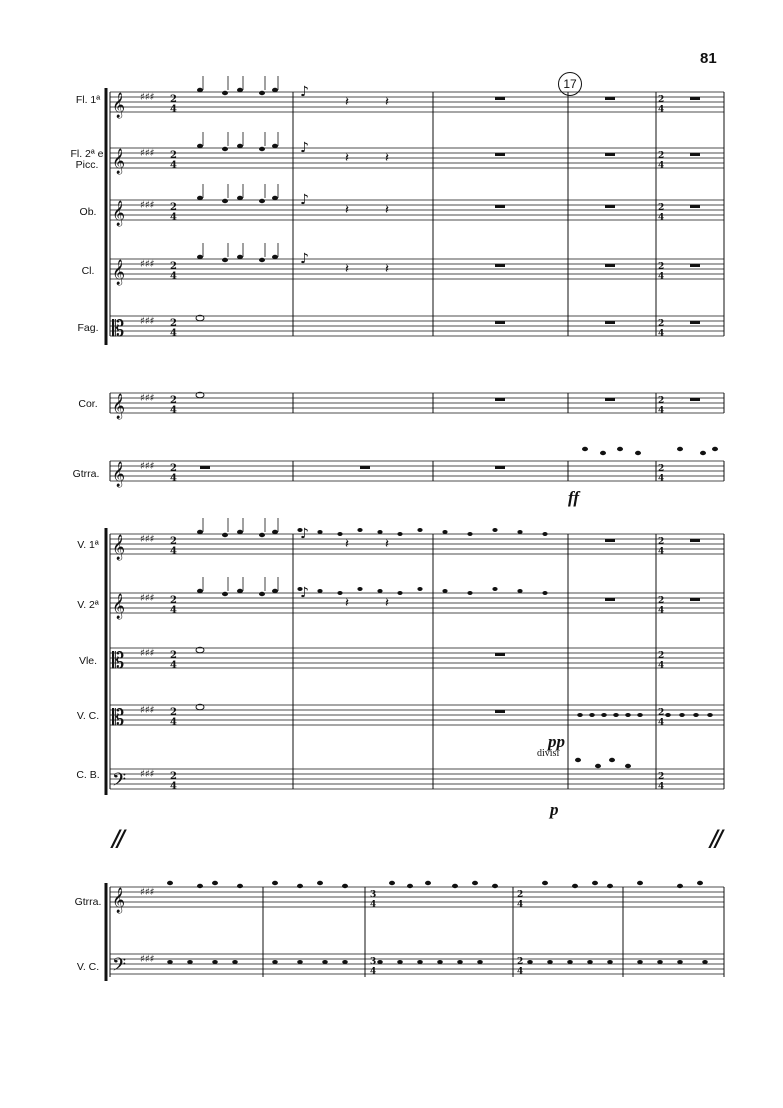 This screenshot has height=1108, width=783. What do you see at coordinates (304, 148) in the screenshot?
I see `note-m2-flute-2: ♪` at bounding box center [304, 148].